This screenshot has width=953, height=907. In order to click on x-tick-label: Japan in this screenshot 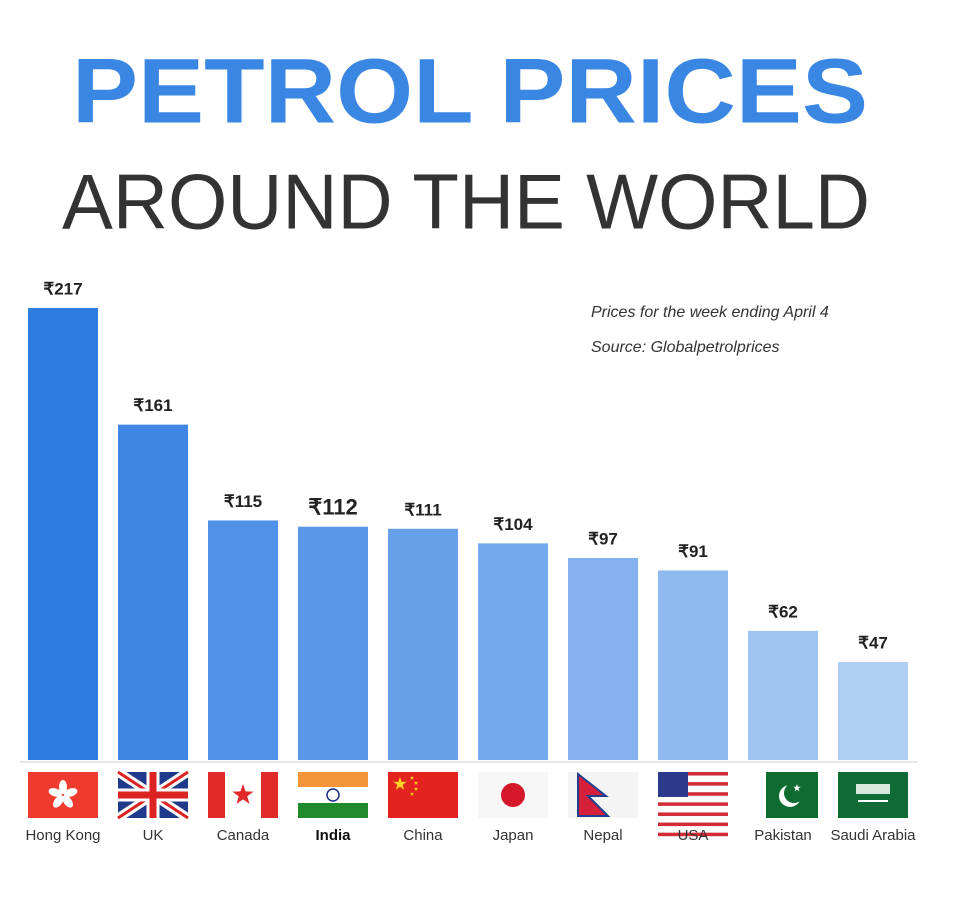, I will do `click(513, 835)`.